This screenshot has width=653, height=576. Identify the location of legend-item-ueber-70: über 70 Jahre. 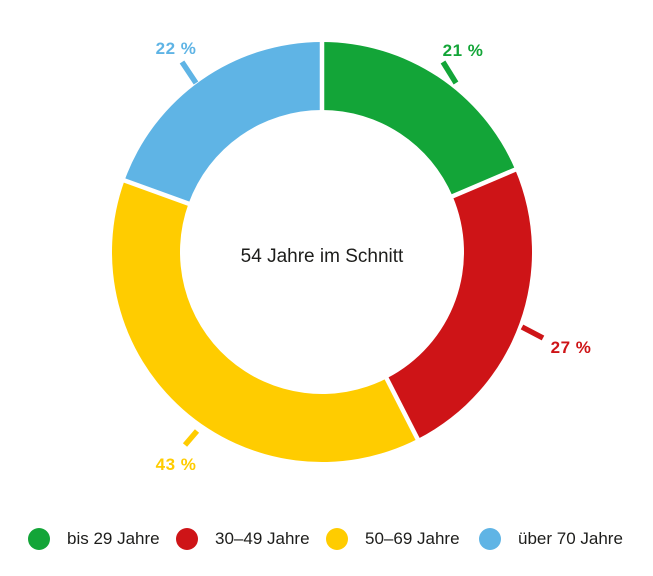
(551, 539).